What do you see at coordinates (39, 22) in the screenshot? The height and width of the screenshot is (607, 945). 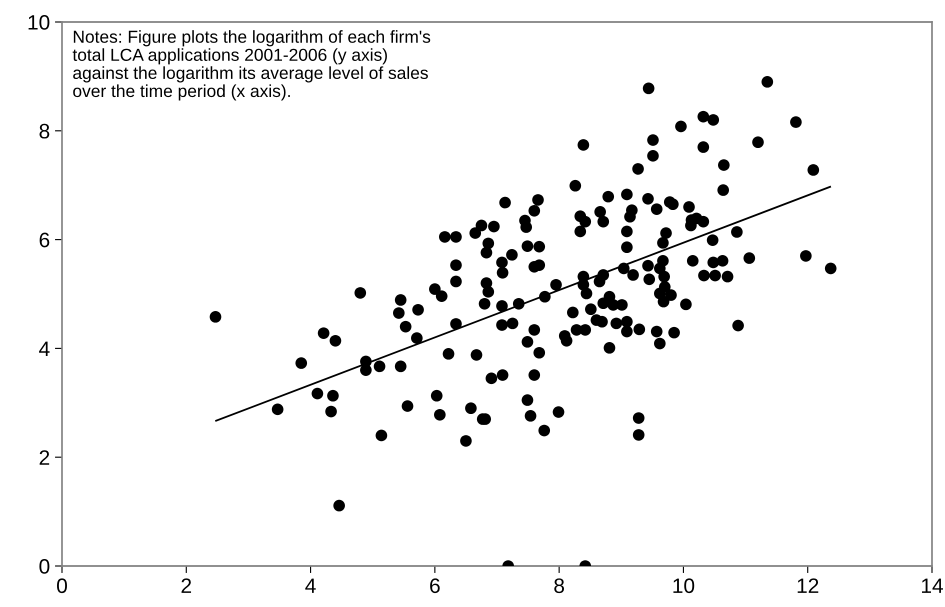 I see `y-tick-label: 10` at bounding box center [39, 22].